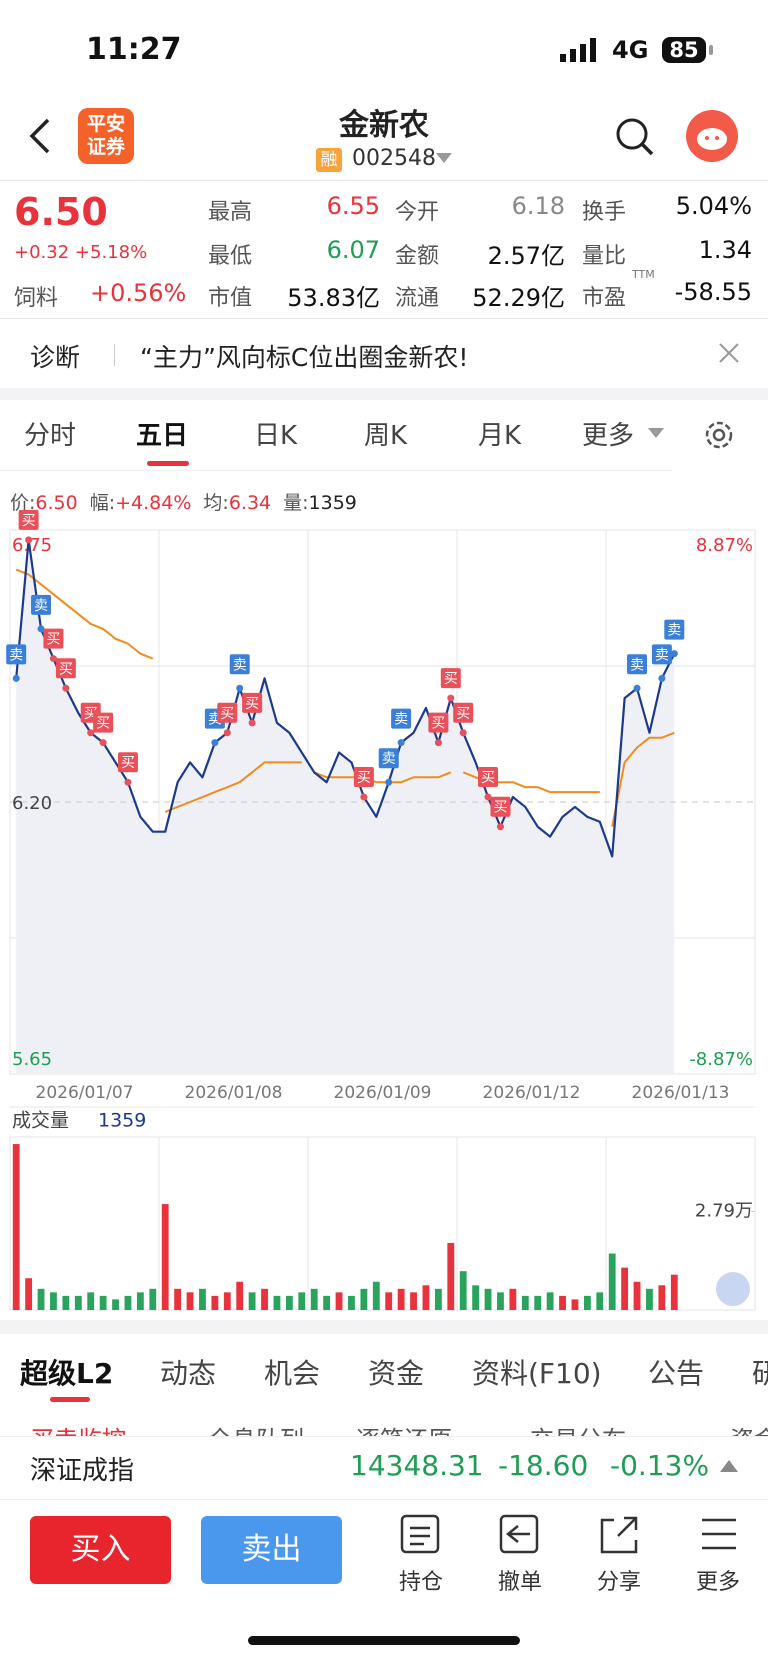  I want to click on logo-line: 平安, so click(105, 124).